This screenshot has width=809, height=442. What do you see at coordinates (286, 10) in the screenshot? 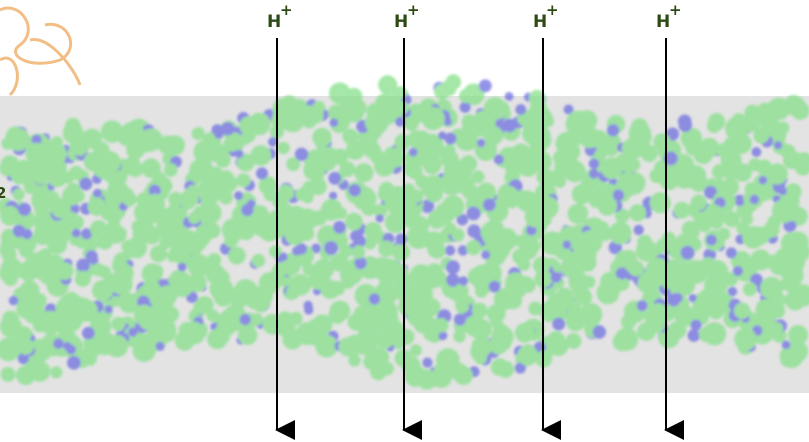
I see `proton-charge: +` at bounding box center [286, 10].